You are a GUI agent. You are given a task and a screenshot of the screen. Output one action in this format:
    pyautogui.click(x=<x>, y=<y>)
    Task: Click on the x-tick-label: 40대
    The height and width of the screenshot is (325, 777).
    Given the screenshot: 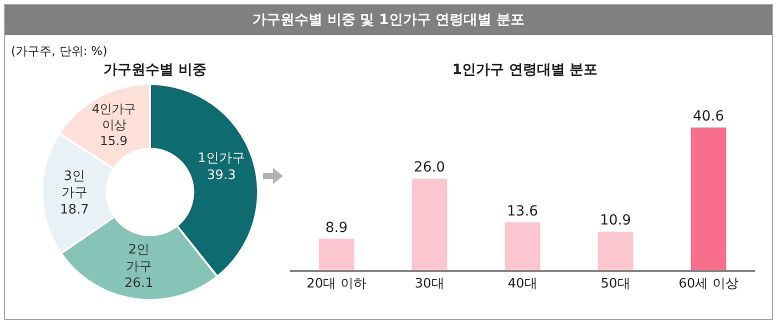 What is the action you would take?
    pyautogui.click(x=523, y=284)
    